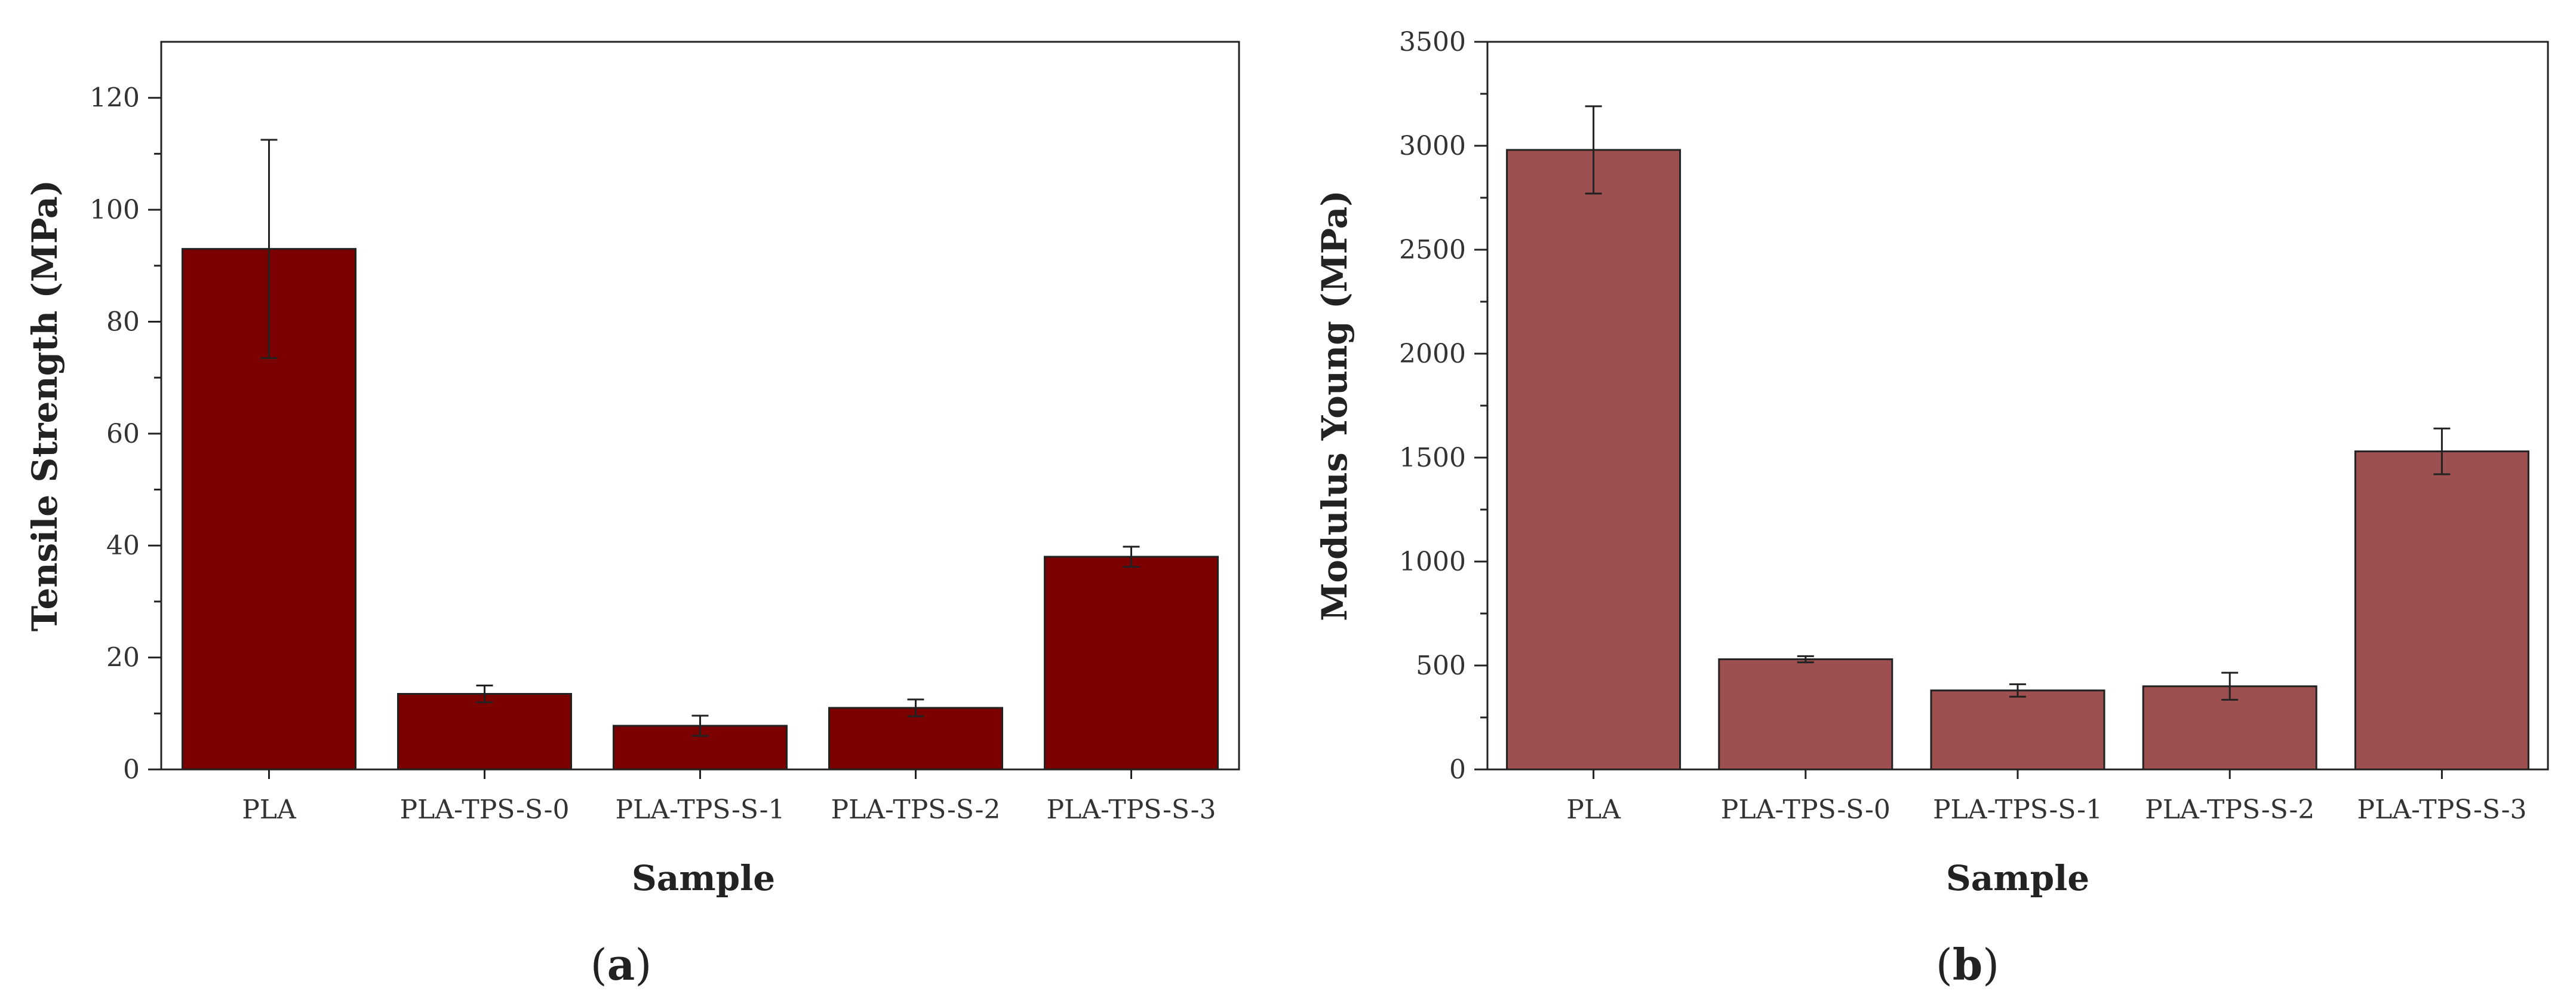  What do you see at coordinates (621, 965) in the screenshot?
I see `caption-a: (a)` at bounding box center [621, 965].